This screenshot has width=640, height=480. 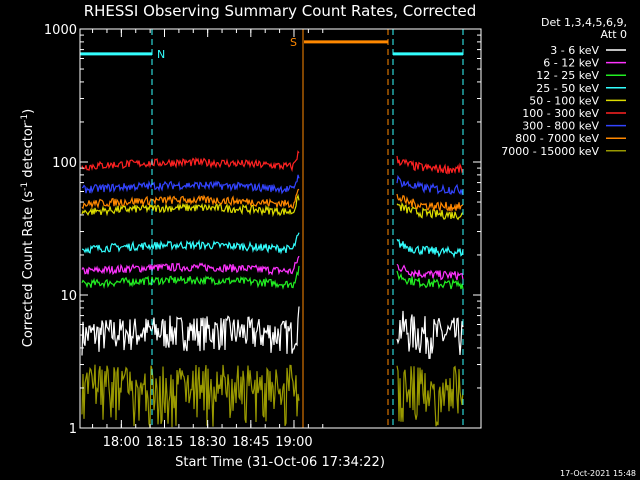 I want to click on saa-flag-label: S, so click(x=293, y=42).